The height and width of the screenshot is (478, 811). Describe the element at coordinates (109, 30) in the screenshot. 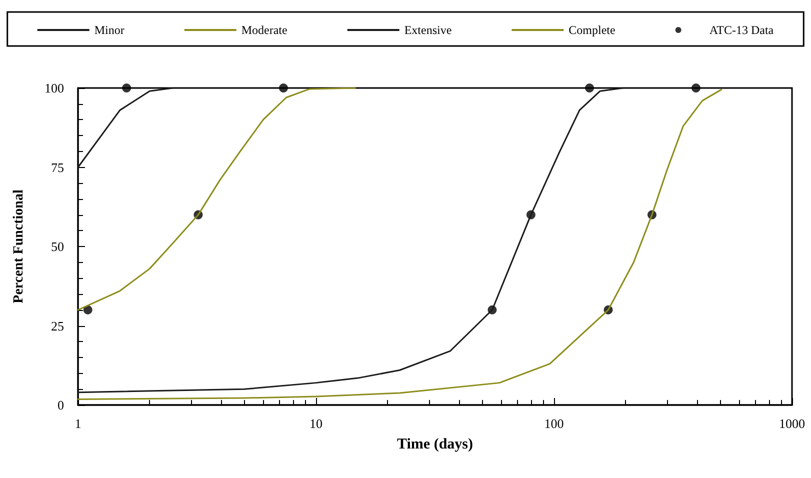

I see `legend-label: Minor` at that location.